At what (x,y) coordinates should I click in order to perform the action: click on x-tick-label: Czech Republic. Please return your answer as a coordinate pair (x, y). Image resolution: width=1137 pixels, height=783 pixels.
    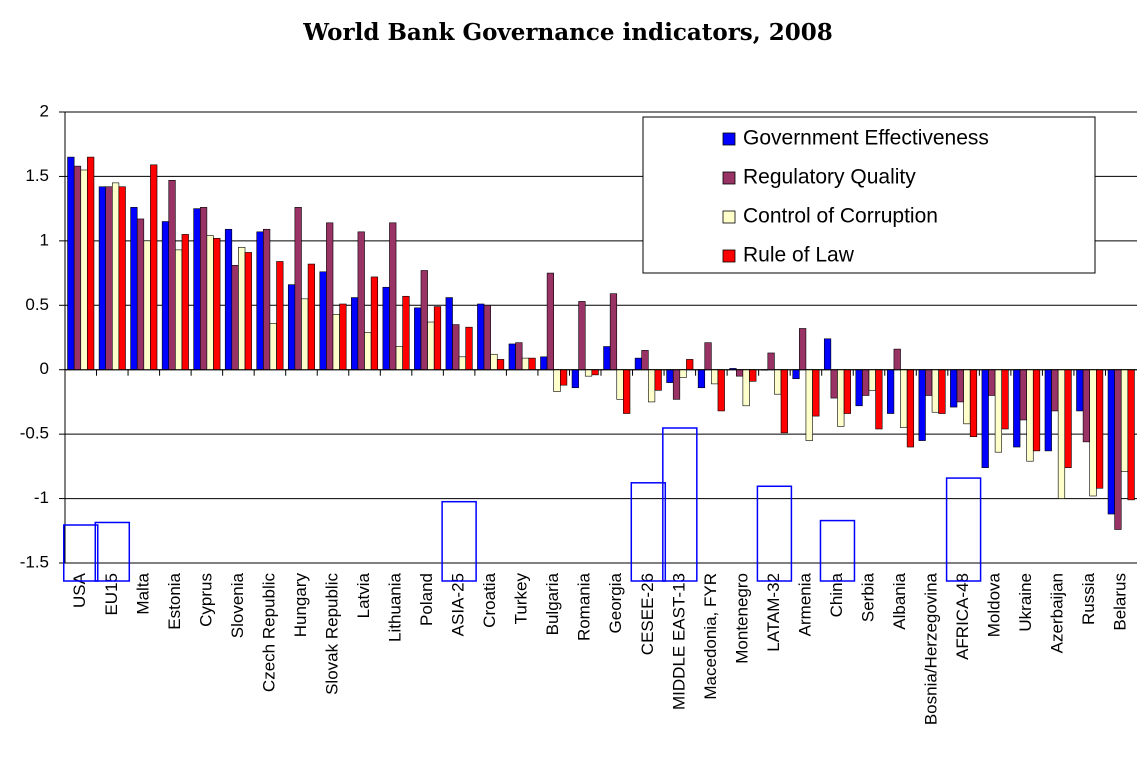
    Looking at the image, I should click on (268, 633).